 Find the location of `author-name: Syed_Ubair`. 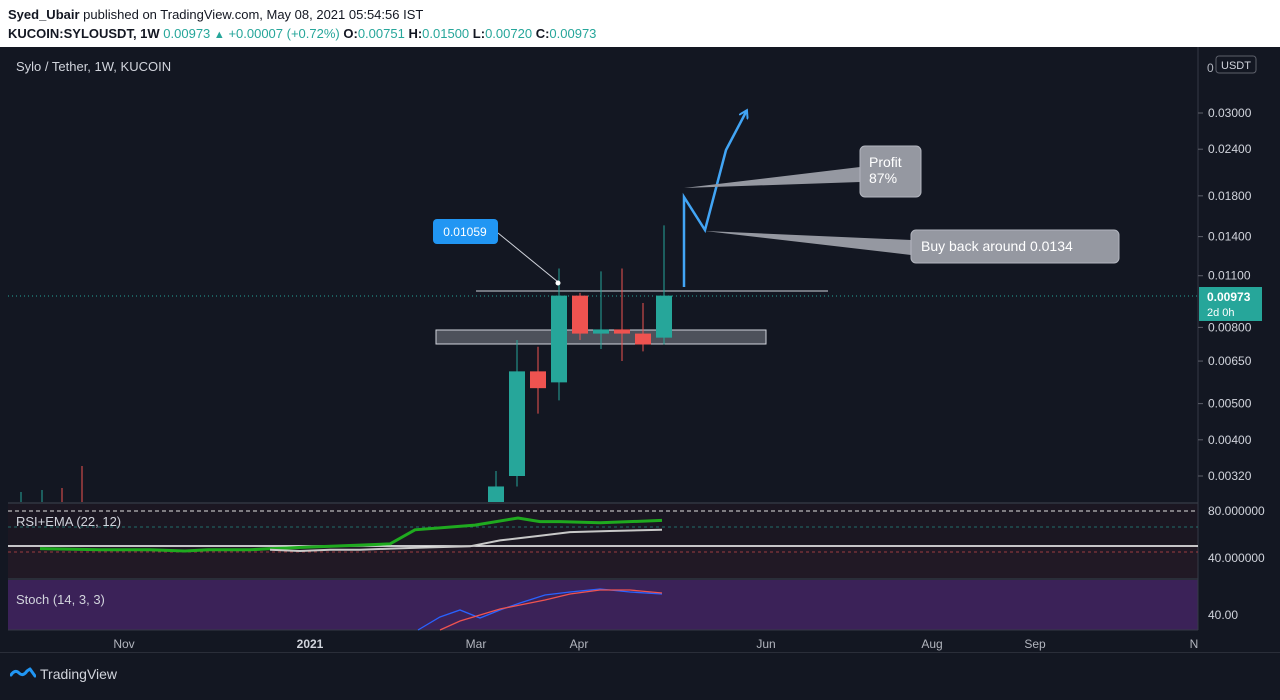

author-name: Syed_Ubair is located at coordinates (44, 14).